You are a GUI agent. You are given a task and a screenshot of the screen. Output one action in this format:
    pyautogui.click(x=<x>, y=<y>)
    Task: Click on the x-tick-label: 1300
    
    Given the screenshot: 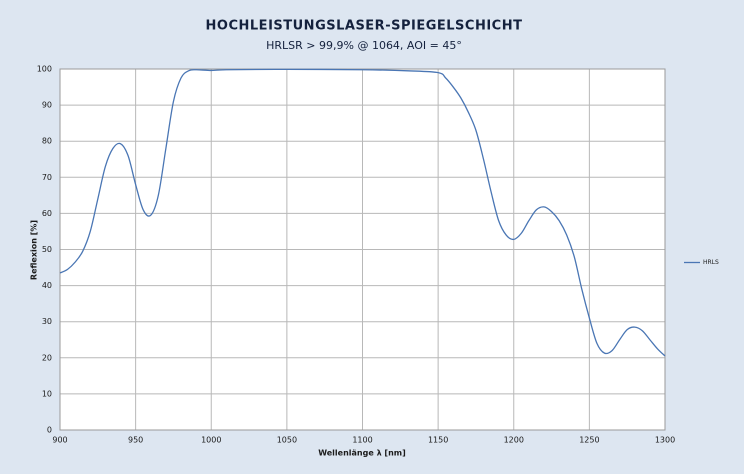 What is the action you would take?
    pyautogui.click(x=665, y=440)
    